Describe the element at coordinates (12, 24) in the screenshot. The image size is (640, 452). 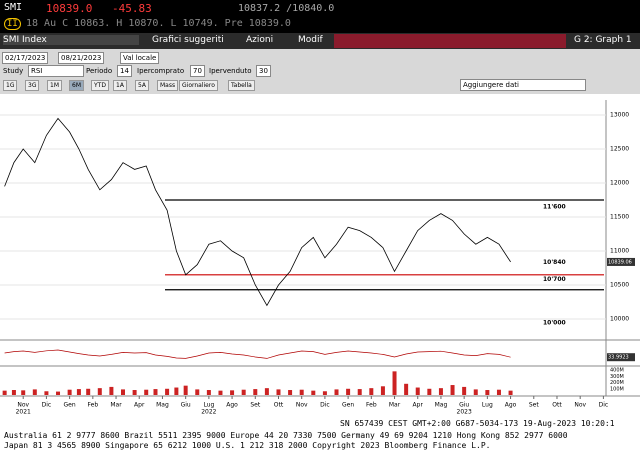
I see `flag: II` at that location.